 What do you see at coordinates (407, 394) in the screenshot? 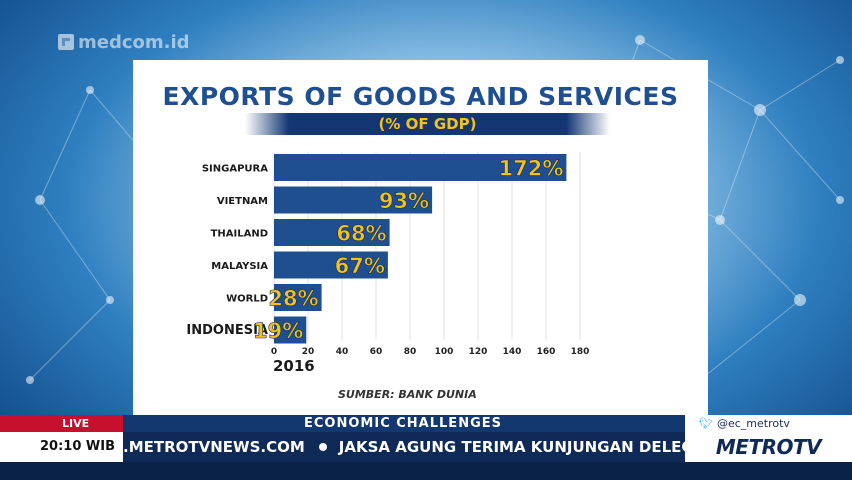
I see `source-note: SUMBER: BANK DUNIA` at bounding box center [407, 394].